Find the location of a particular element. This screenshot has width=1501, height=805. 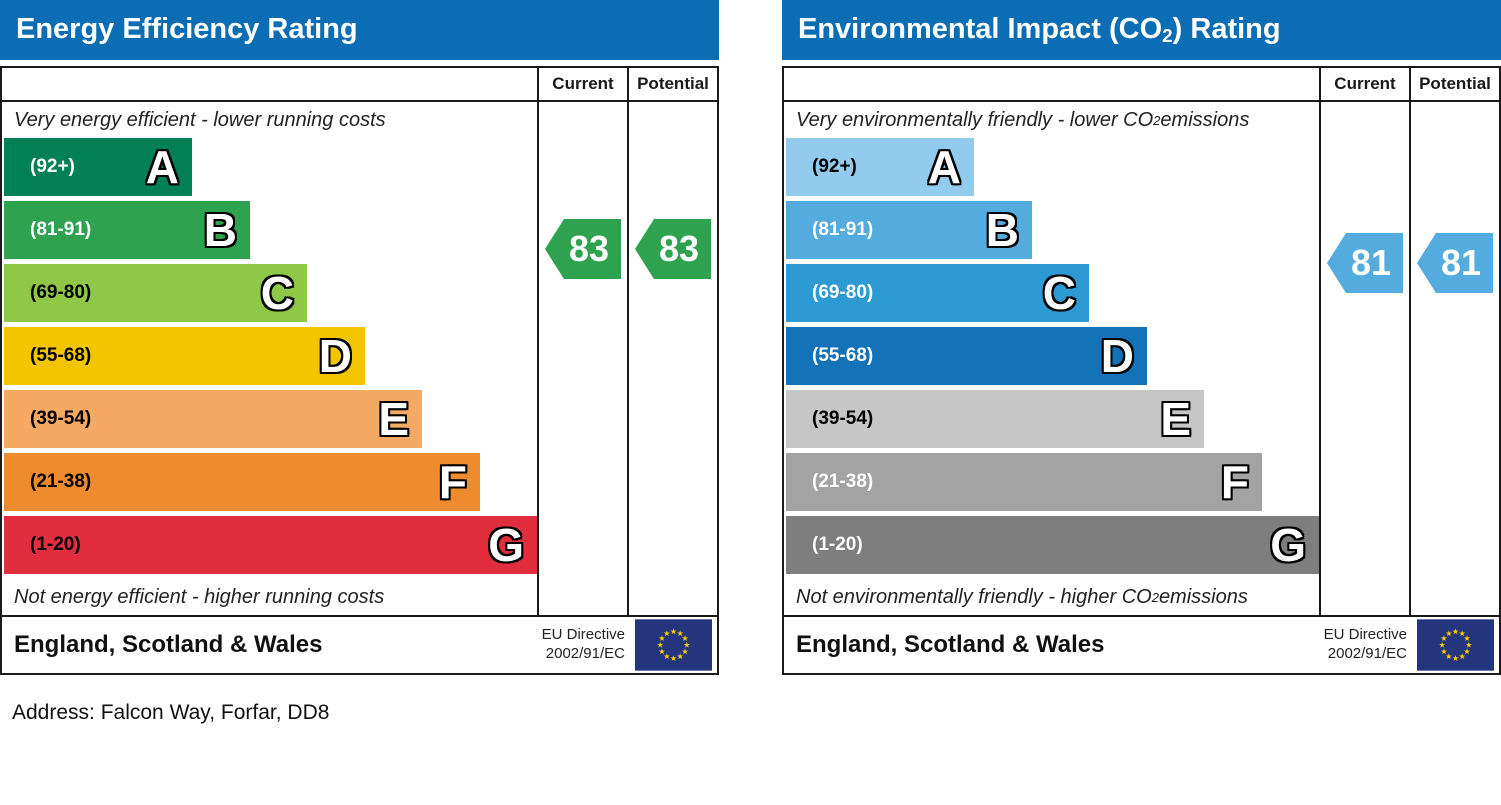

title-text: Energy Efficiency Rating is located at coordinates (187, 28).